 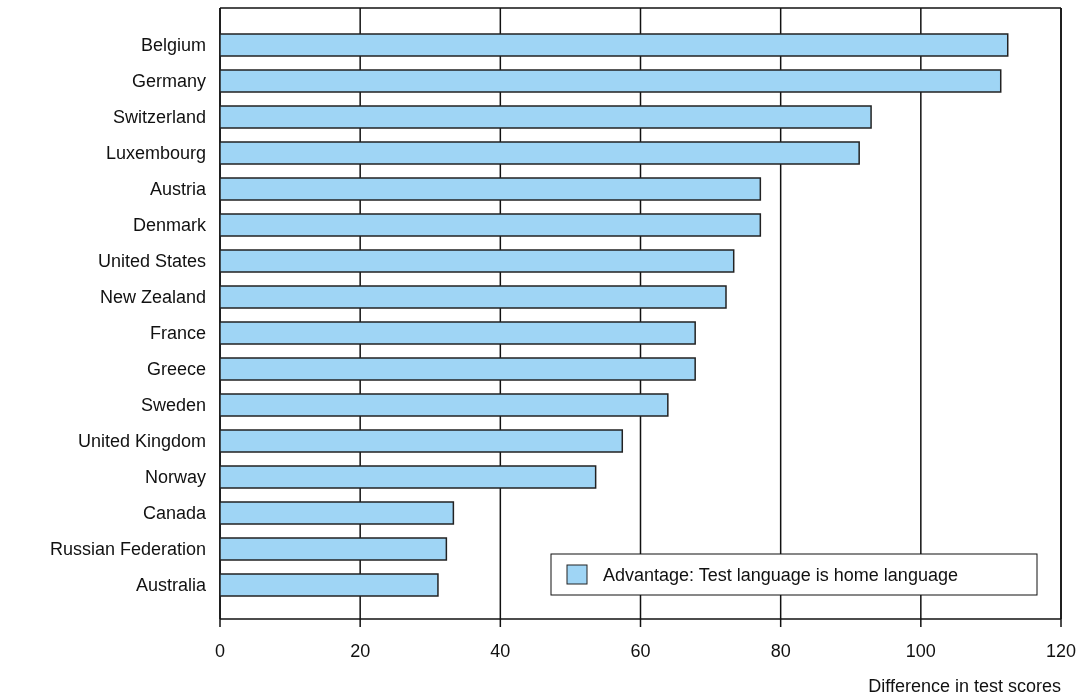 I want to click on y-tick-label: Norway, so click(x=175, y=477).